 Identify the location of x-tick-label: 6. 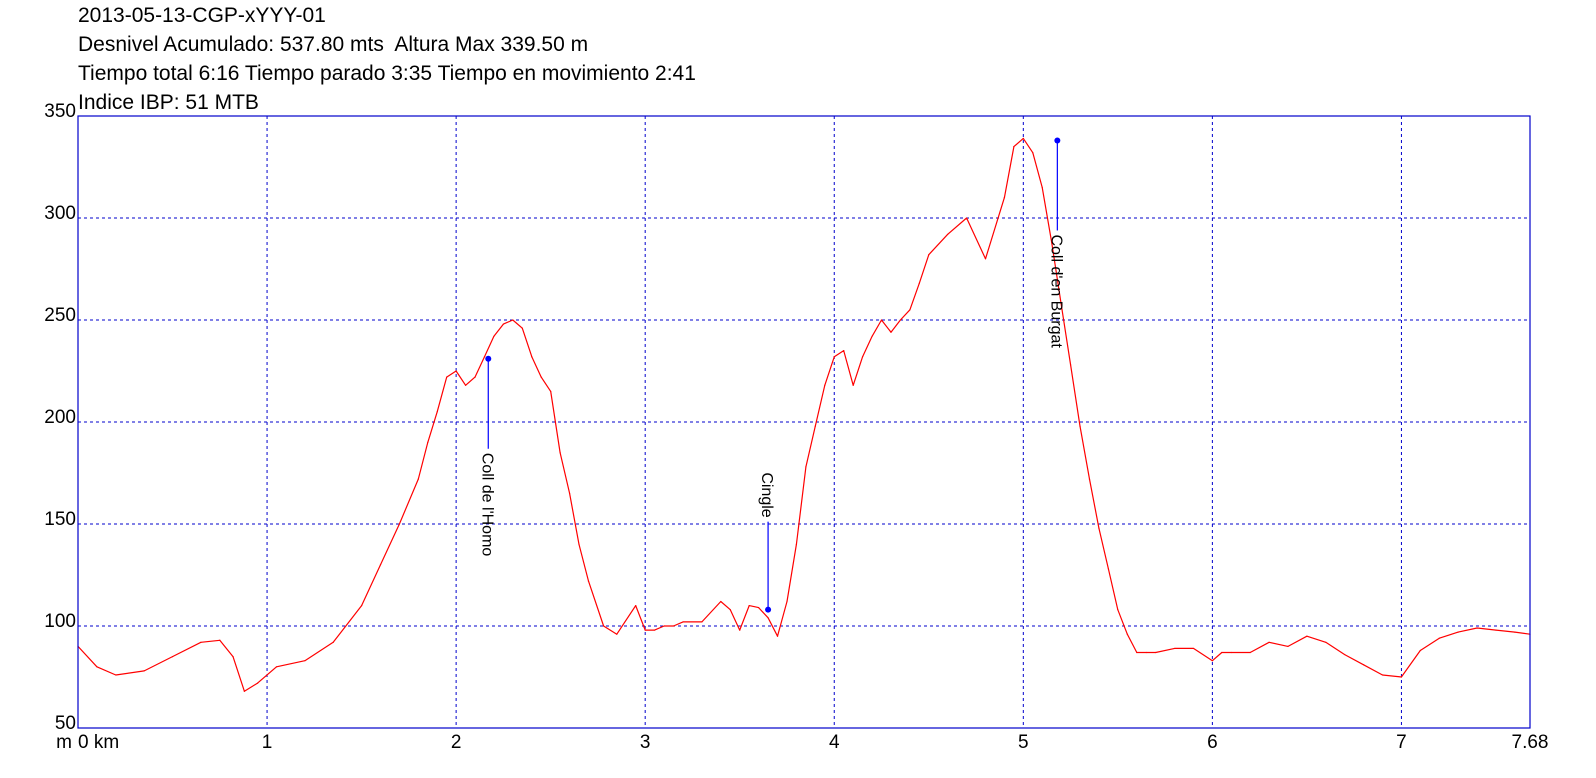
(1212, 742).